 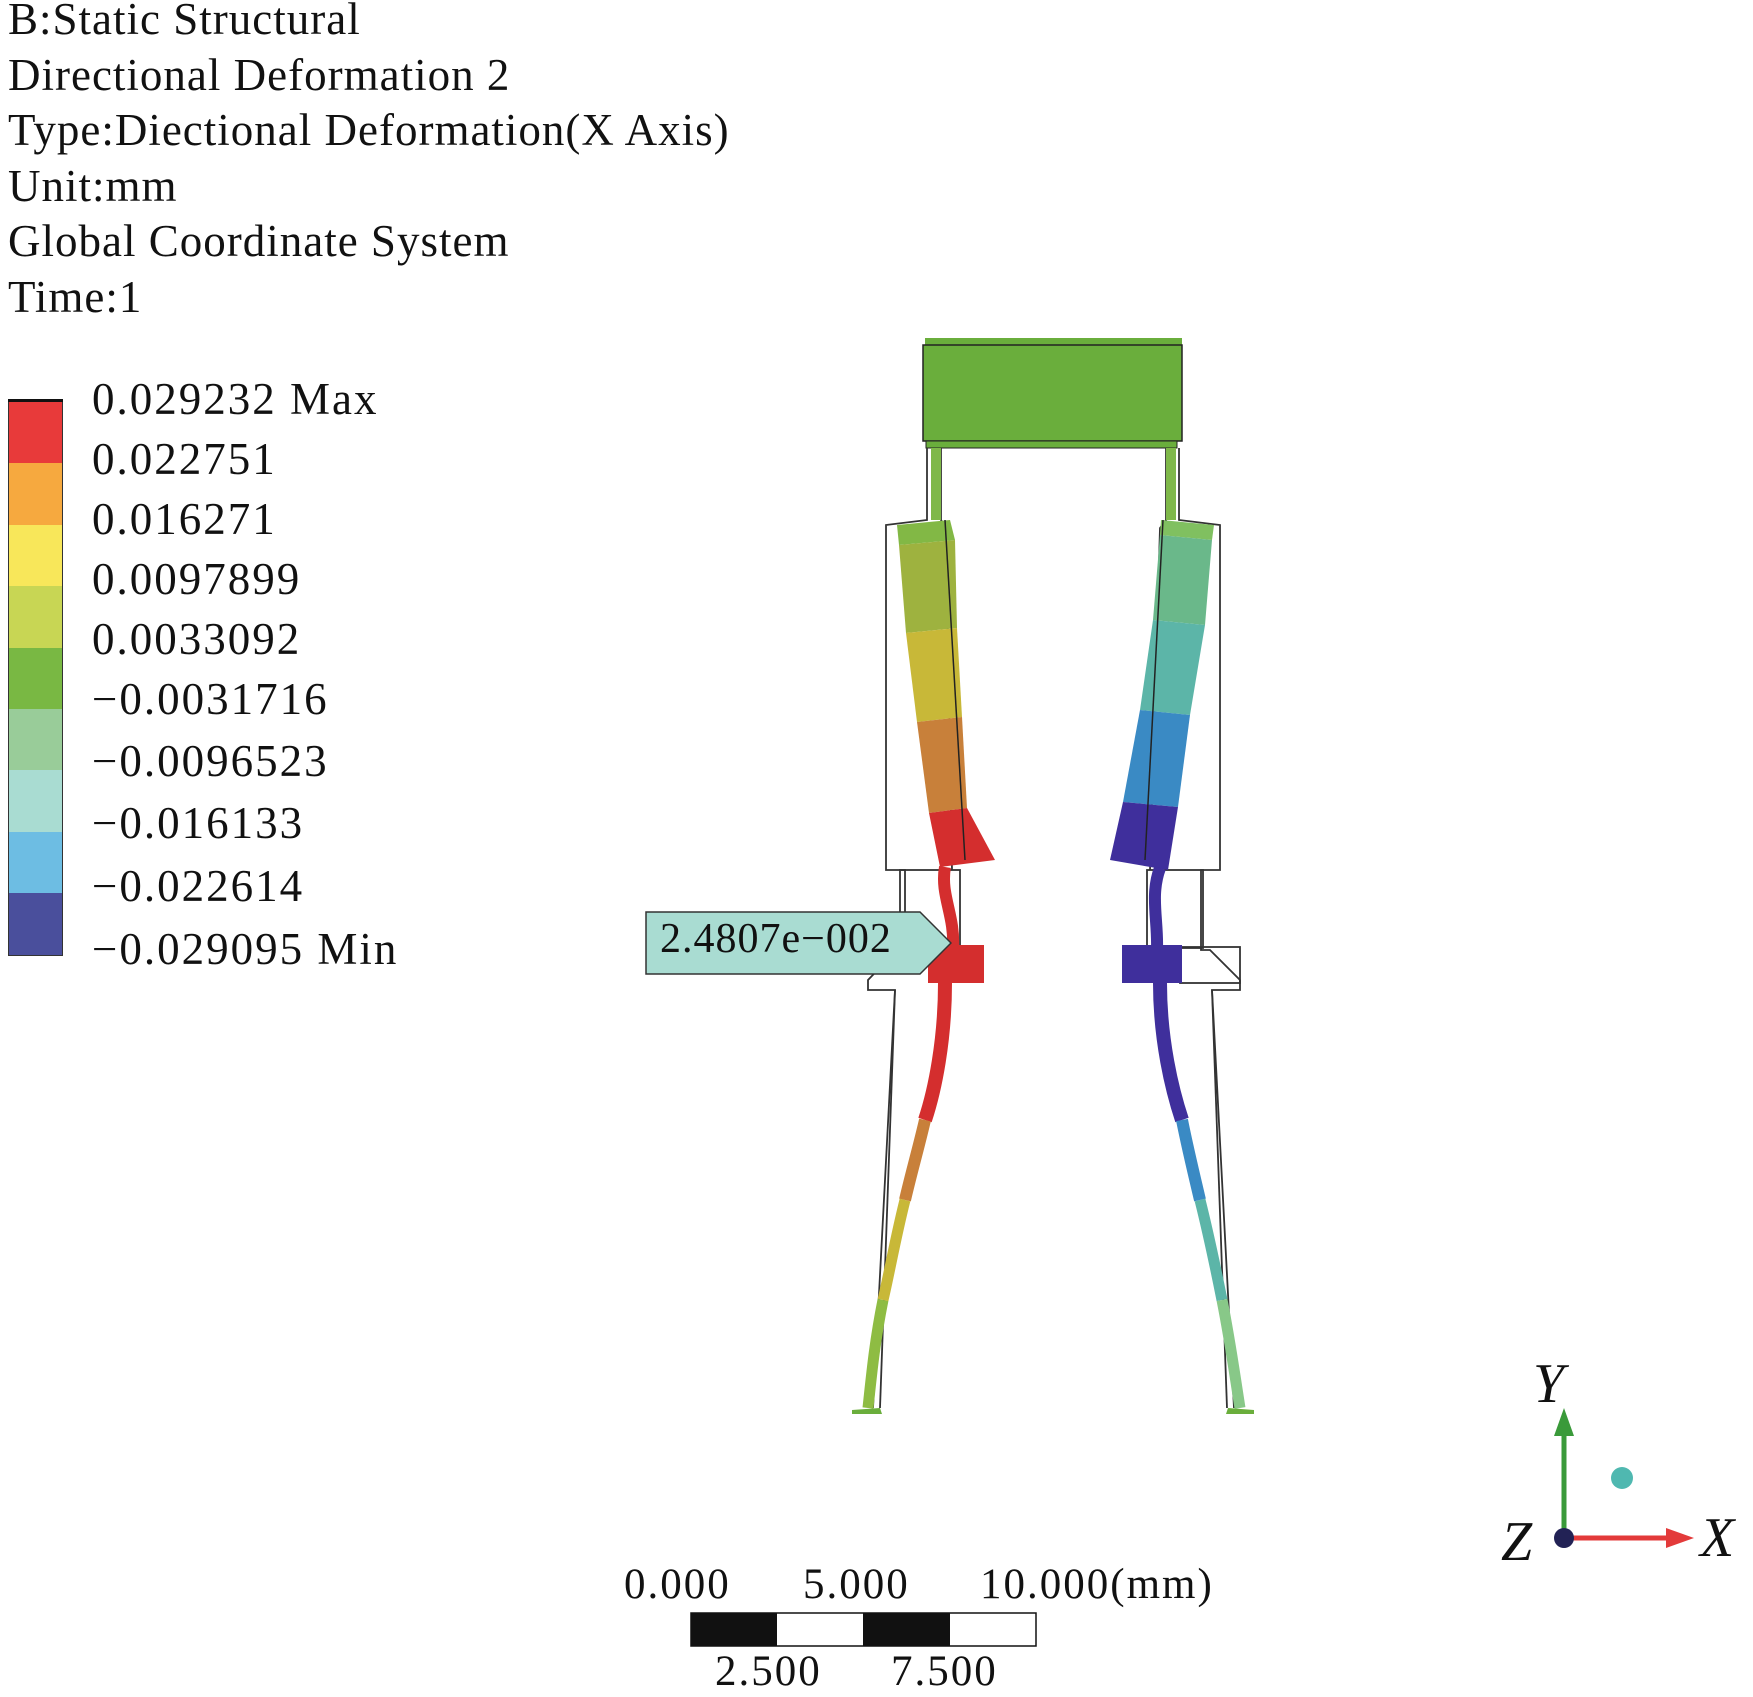 What do you see at coordinates (245, 949) in the screenshot?
I see `legend-label-min: −0.029095 Min` at bounding box center [245, 949].